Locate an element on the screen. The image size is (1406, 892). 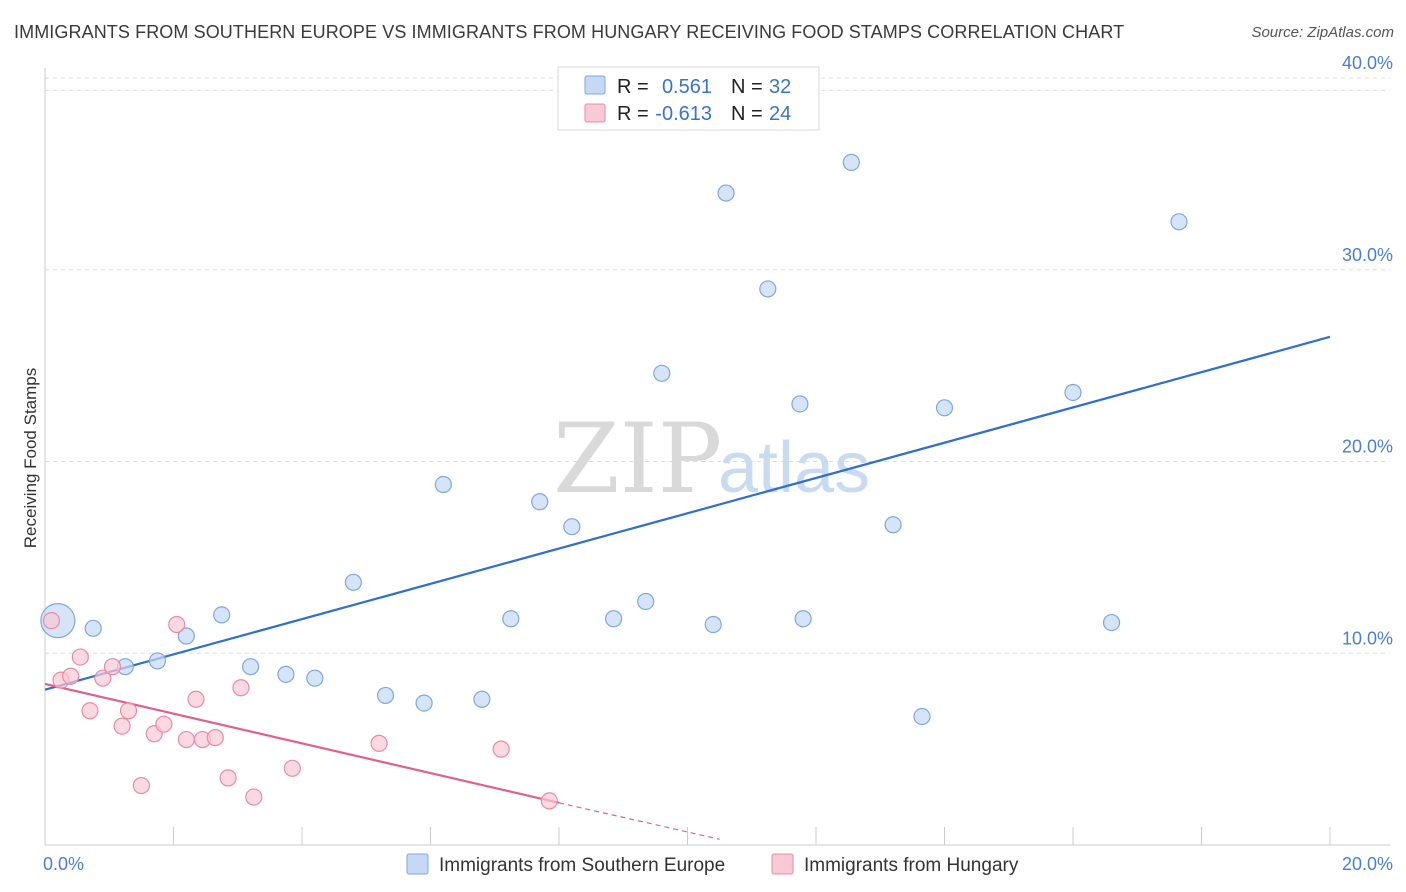
watermark-zip: ZIP is located at coordinates (637, 459).